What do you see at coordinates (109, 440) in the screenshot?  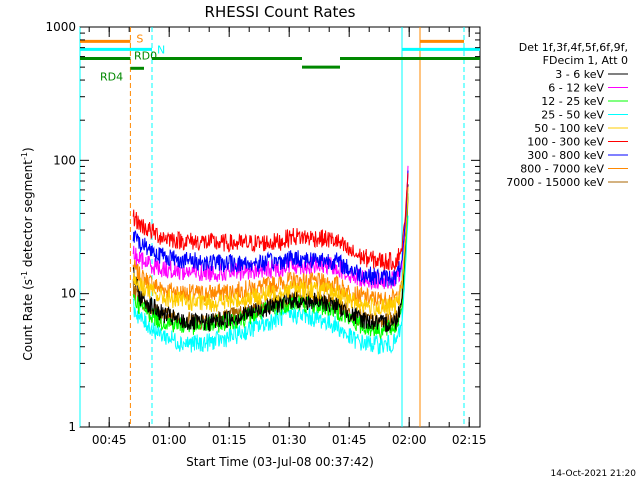 I see `x-tick-label: 00:45` at bounding box center [109, 440].